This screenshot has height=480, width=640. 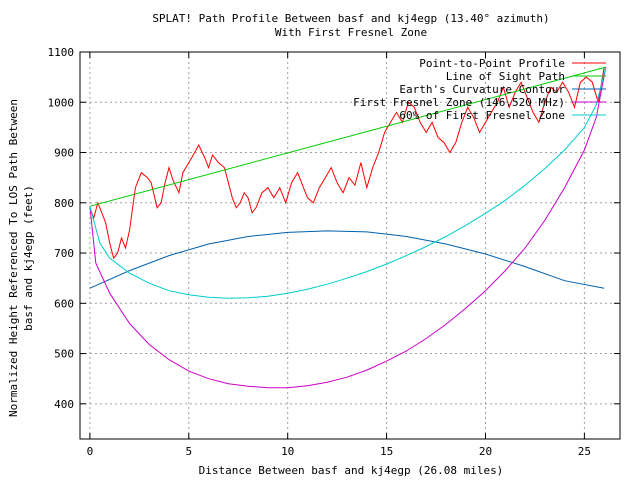 I want to click on x-tick-label-0: 0, so click(x=90, y=451).